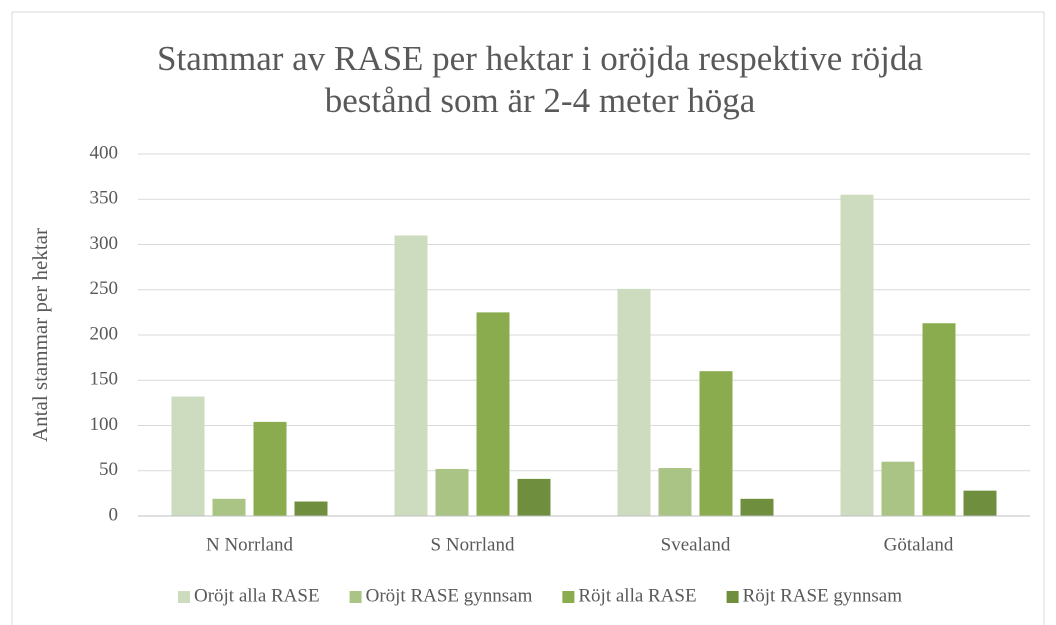 Image resolution: width=1056 pixels, height=625 pixels. What do you see at coordinates (40, 335) in the screenshot?
I see `y-axis-label: Antal stammar per hektar` at bounding box center [40, 335].